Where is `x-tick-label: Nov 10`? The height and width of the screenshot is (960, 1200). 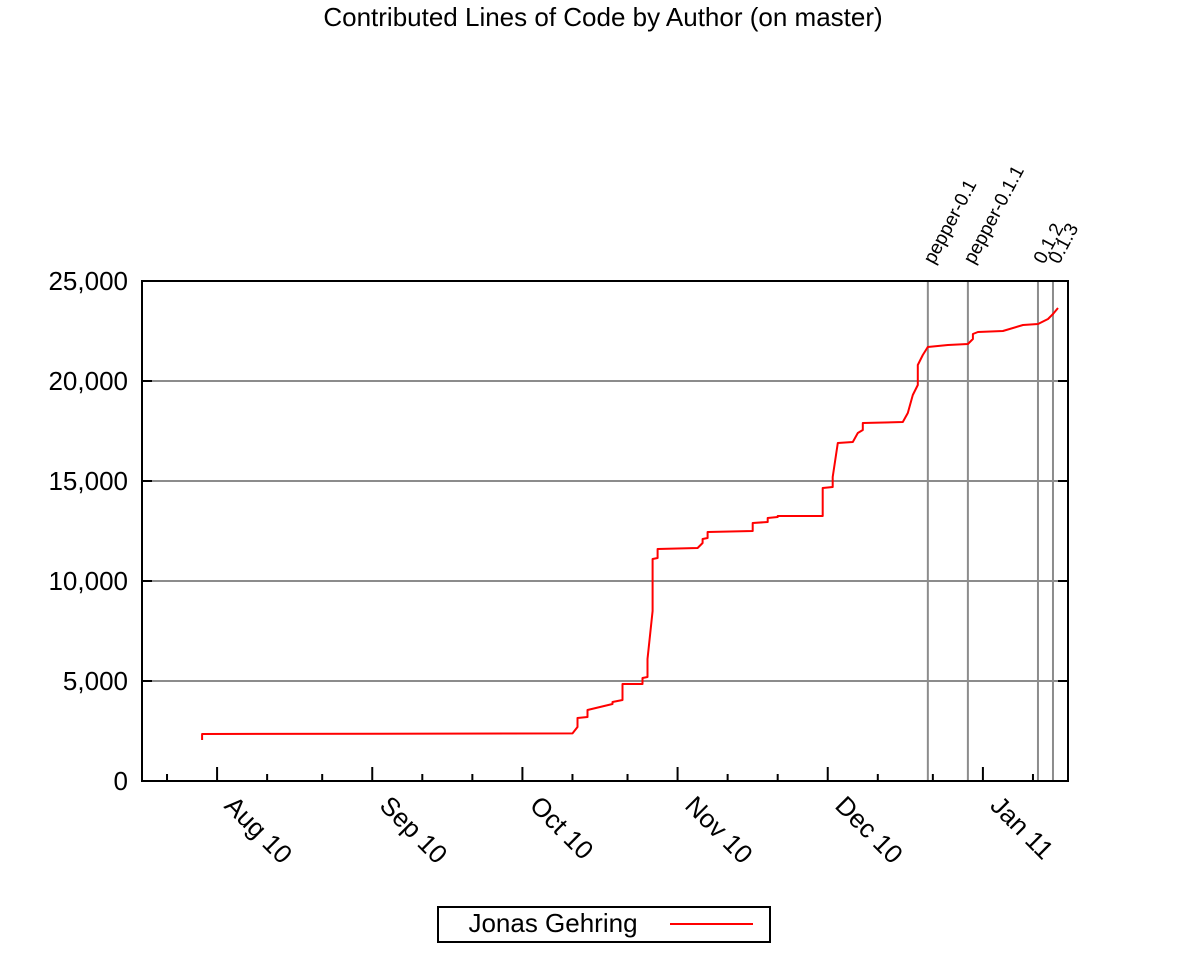 x-tick-label: Nov 10 is located at coordinates (718, 829).